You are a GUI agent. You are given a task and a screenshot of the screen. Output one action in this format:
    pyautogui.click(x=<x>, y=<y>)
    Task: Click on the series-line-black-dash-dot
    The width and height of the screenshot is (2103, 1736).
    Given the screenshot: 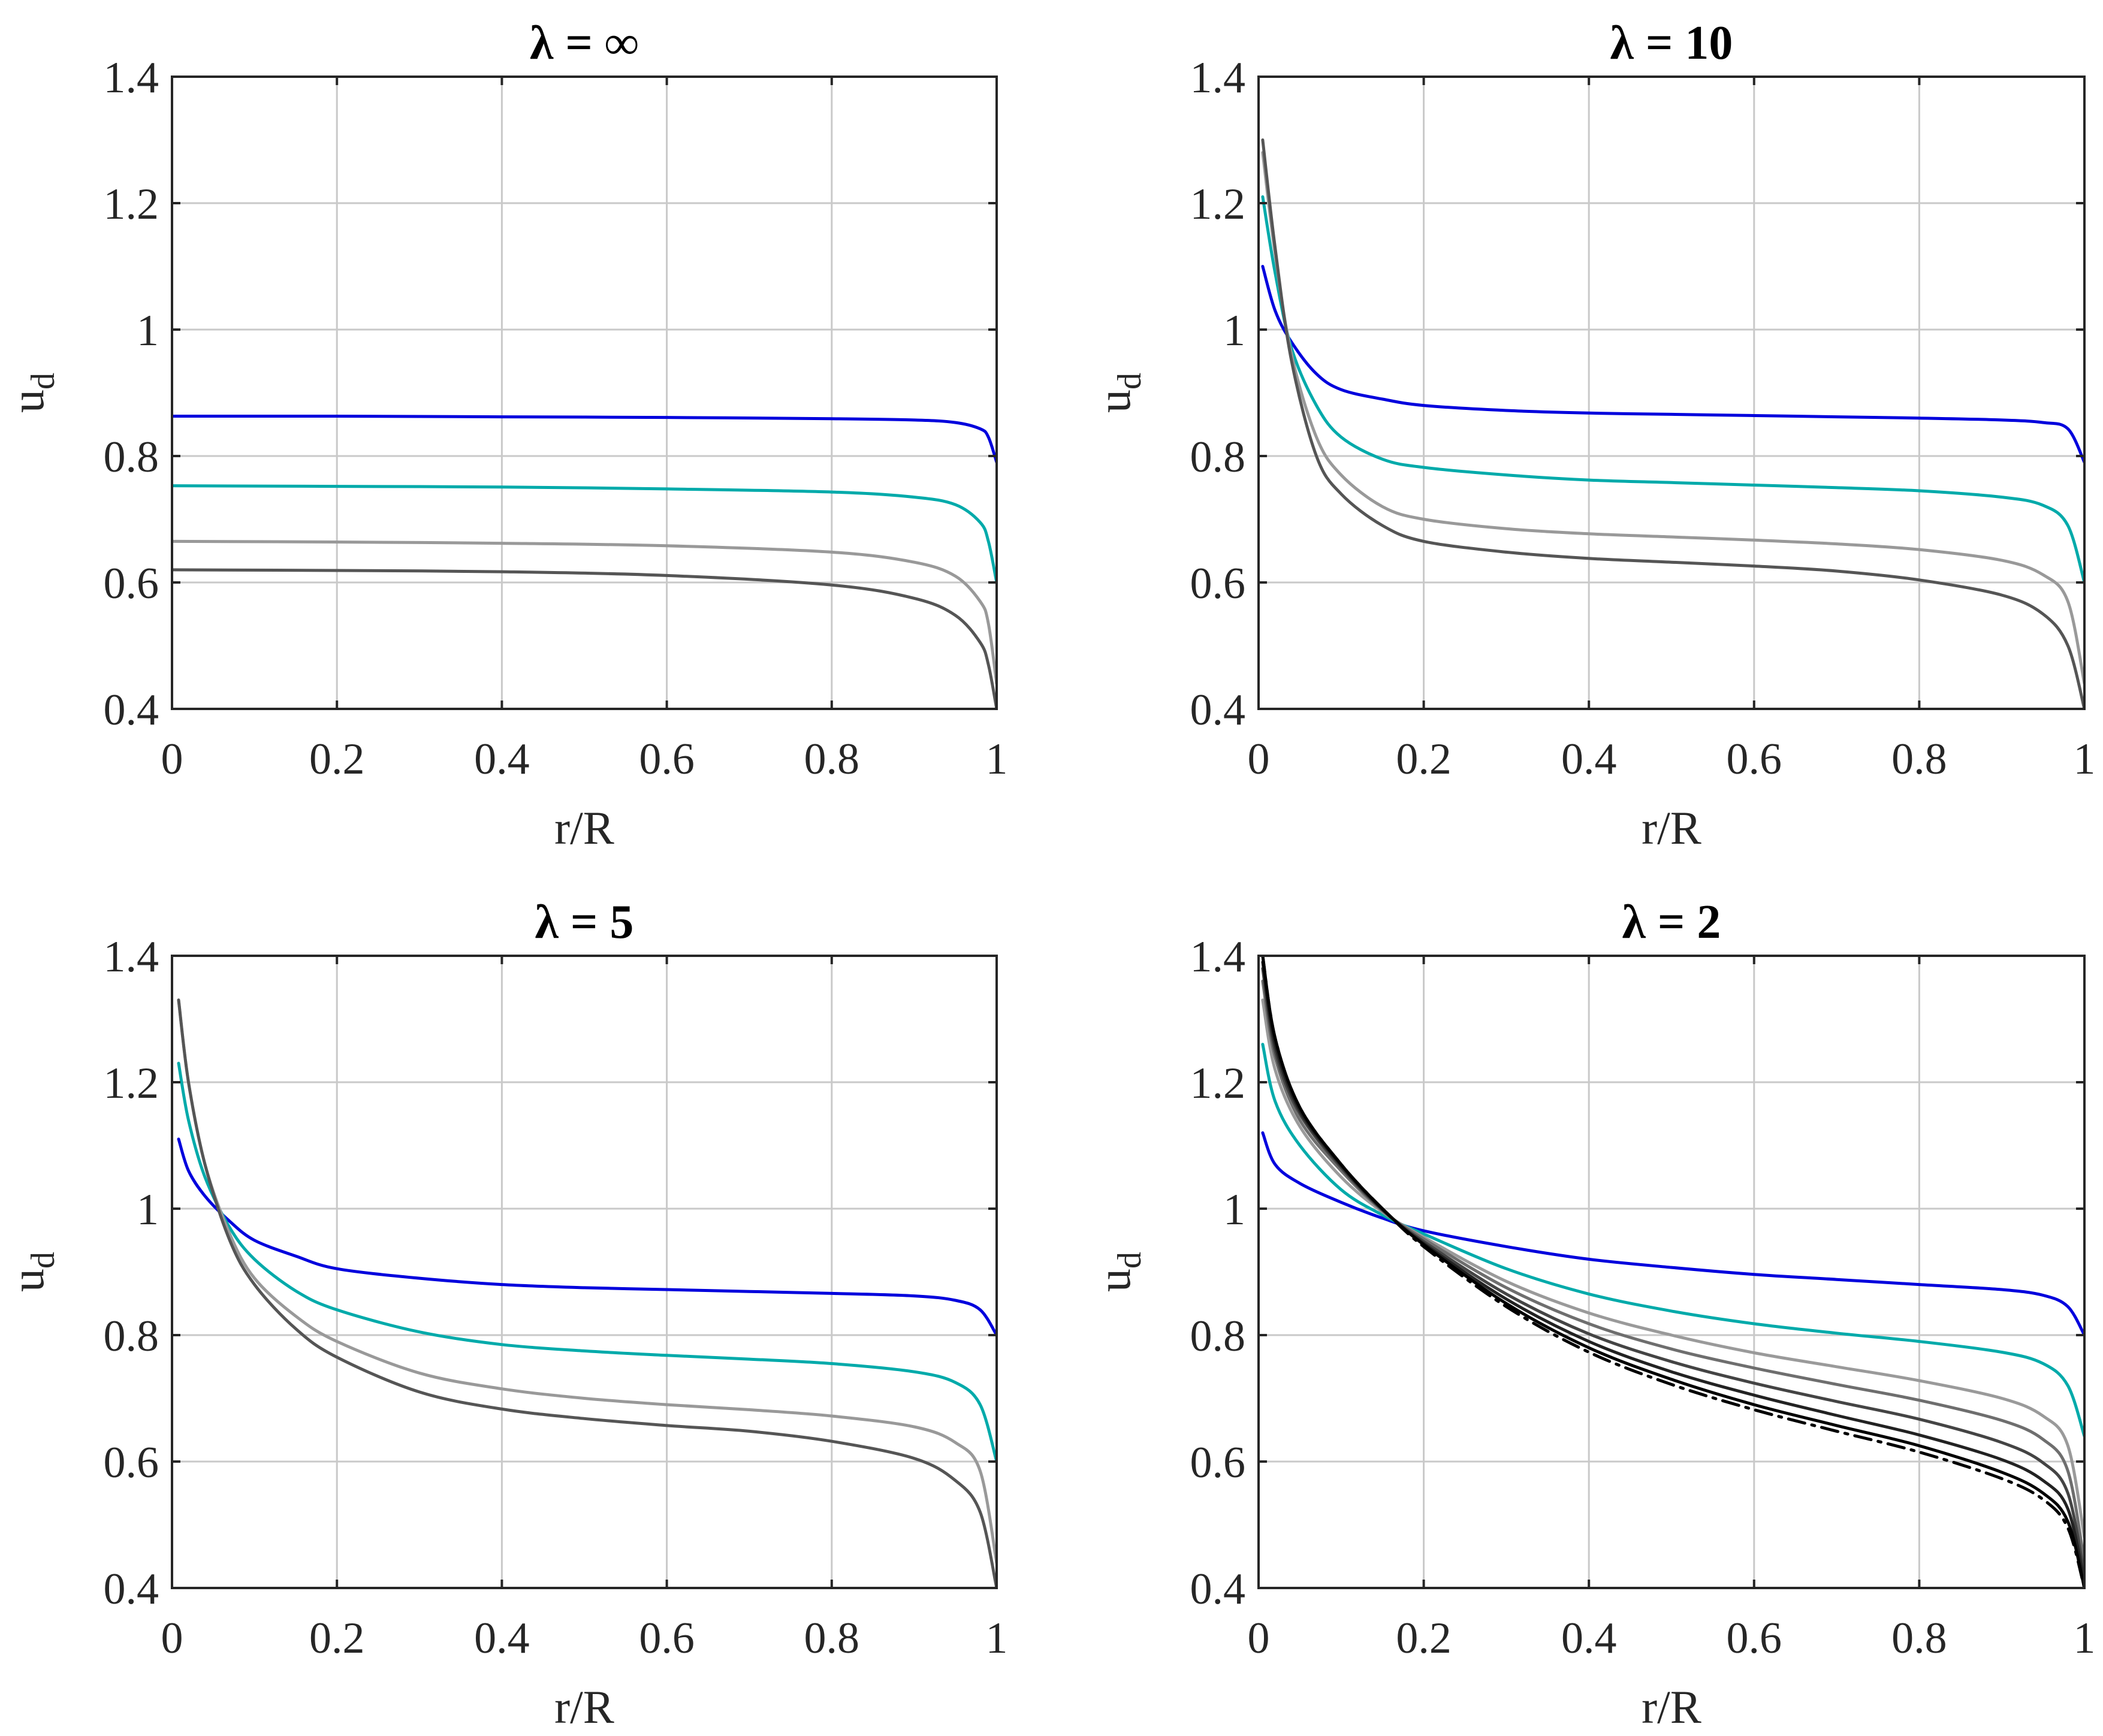 What is the action you would take?
    pyautogui.click(x=1672, y=1272)
    